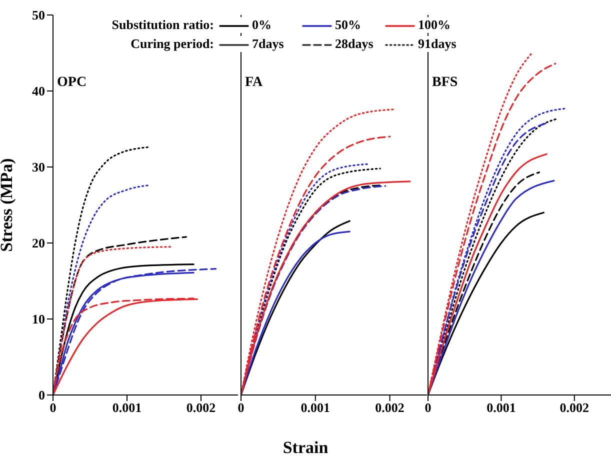 The width and height of the screenshot is (611, 466). What do you see at coordinates (421, 44) in the screenshot?
I see `annotation: 91days` at bounding box center [421, 44].